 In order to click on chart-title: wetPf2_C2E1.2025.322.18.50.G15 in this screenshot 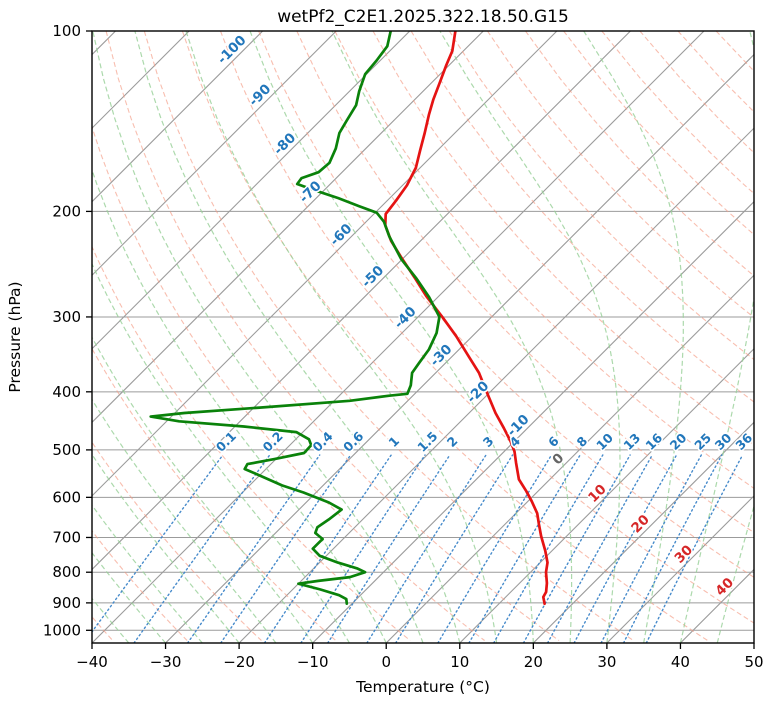, I will do `click(423, 17)`.